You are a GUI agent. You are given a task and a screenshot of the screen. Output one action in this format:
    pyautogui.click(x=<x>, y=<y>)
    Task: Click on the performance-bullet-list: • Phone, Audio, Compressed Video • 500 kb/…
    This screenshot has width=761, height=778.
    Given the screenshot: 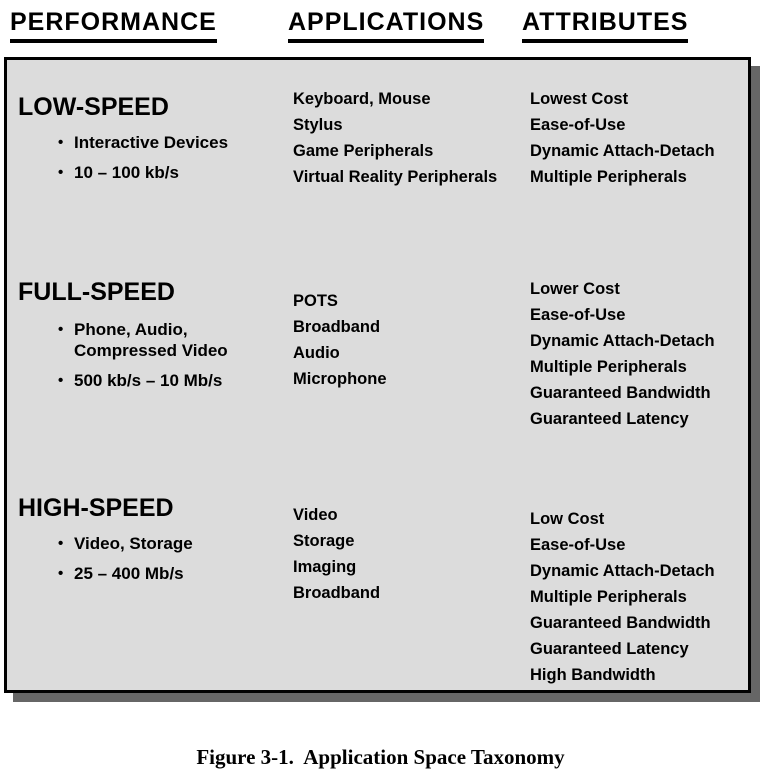 What is the action you would take?
    pyautogui.click(x=130, y=355)
    